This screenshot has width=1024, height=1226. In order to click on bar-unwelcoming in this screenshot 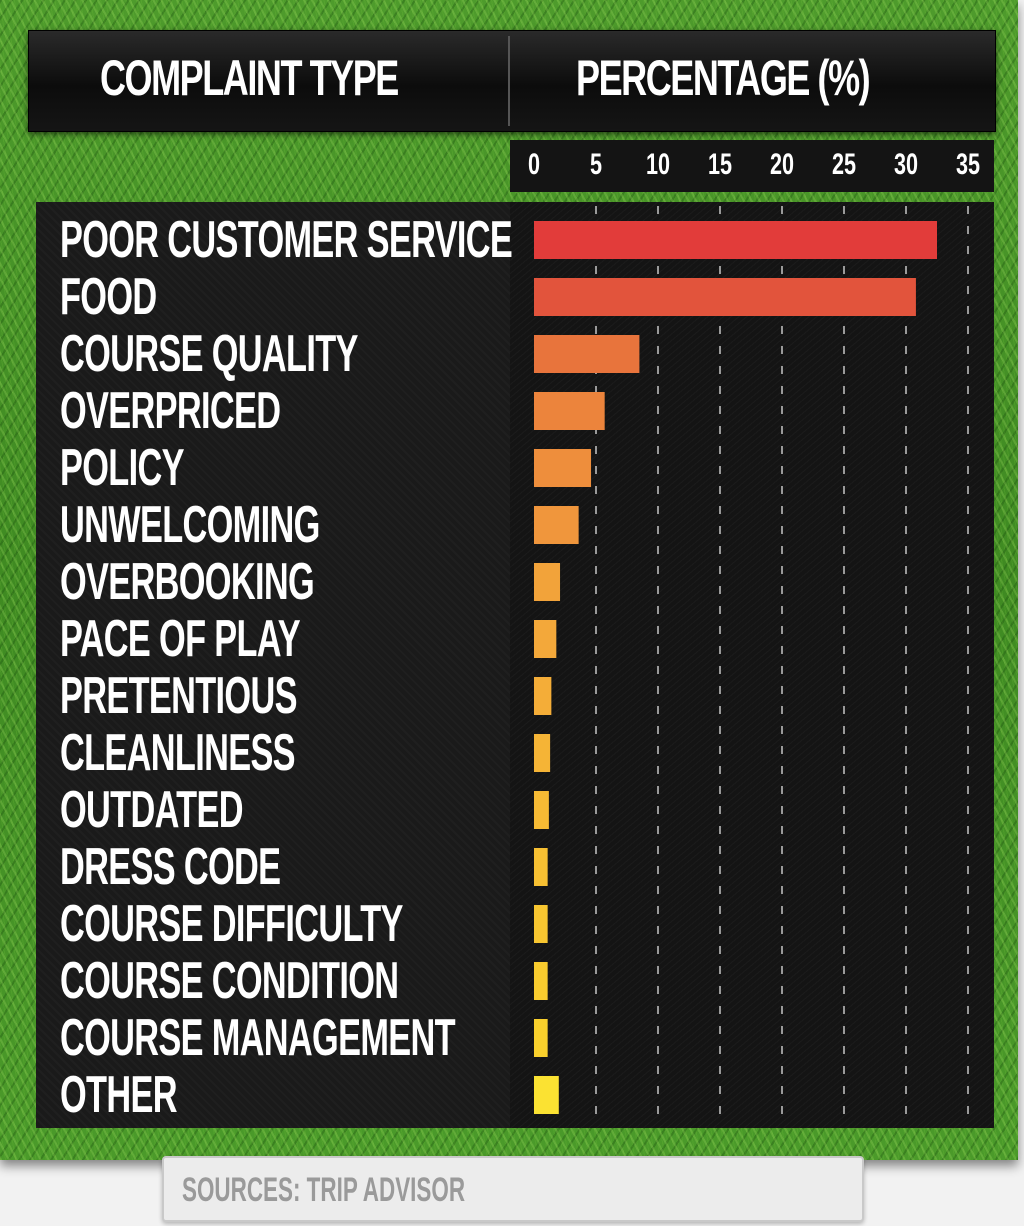, I will do `click(556, 525)`.